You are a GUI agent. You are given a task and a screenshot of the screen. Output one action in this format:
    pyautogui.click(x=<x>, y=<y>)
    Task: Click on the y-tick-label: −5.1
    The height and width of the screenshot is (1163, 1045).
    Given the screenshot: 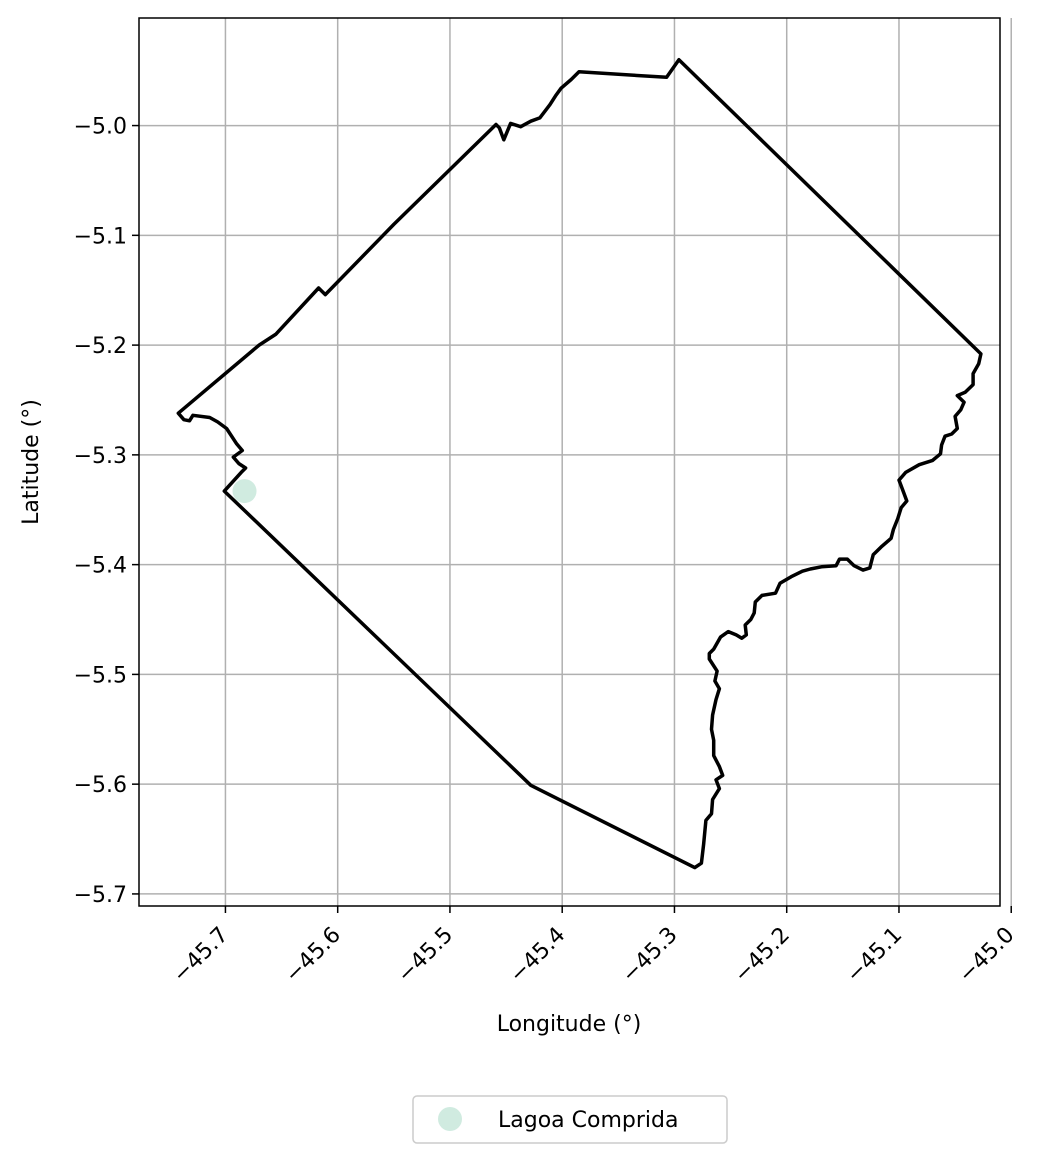 What is the action you would take?
    pyautogui.click(x=100, y=236)
    